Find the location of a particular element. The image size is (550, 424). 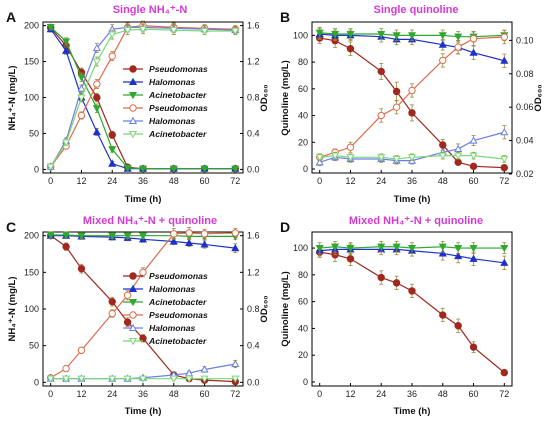

panel-d-y-tick-label: 40 is located at coordinates (303, 328).